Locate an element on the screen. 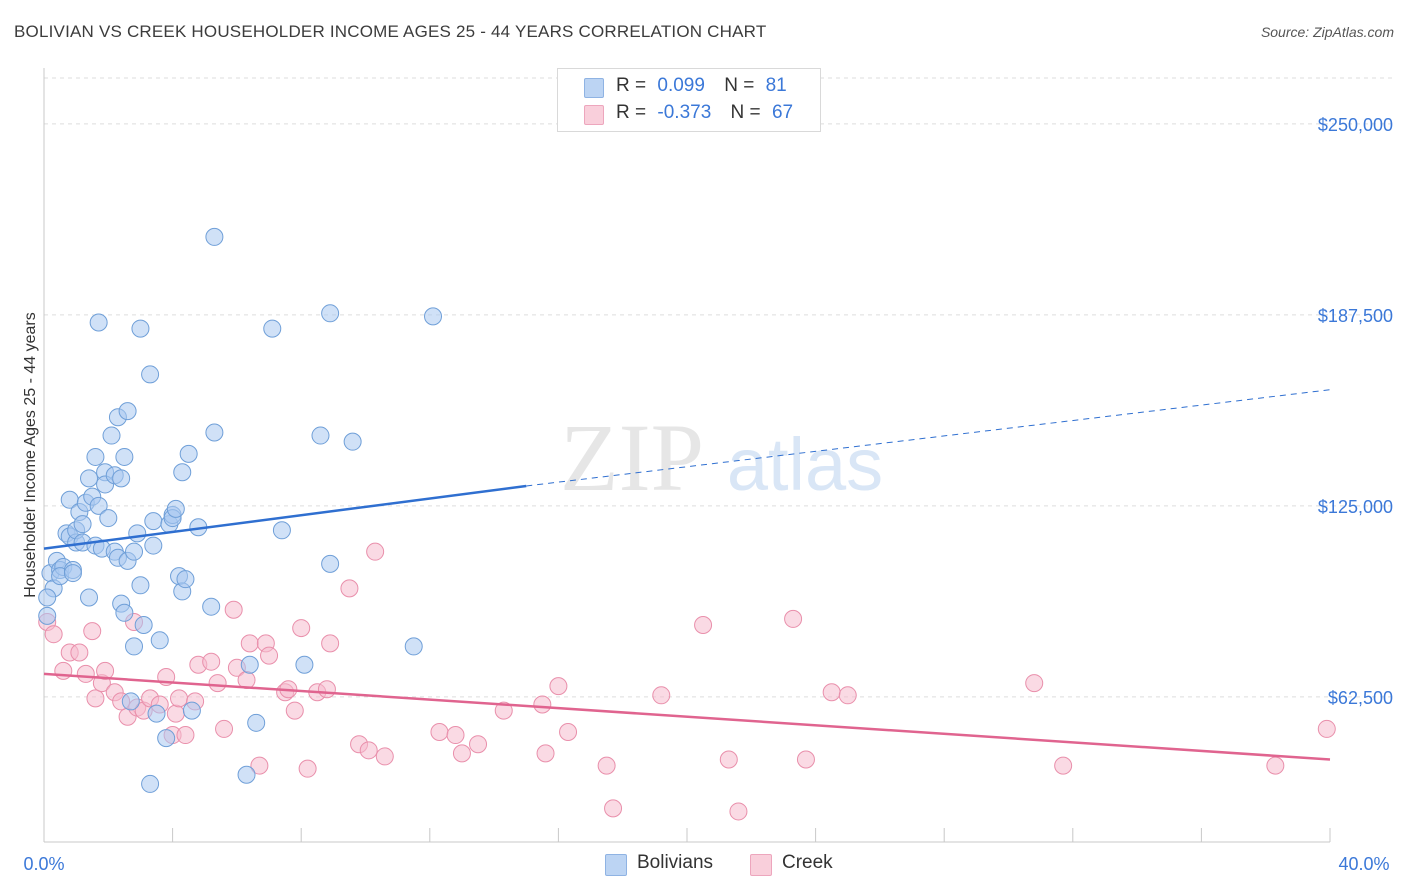 The width and height of the screenshot is (1406, 892). legend-swatch-bolivians is located at coordinates (594, 88).